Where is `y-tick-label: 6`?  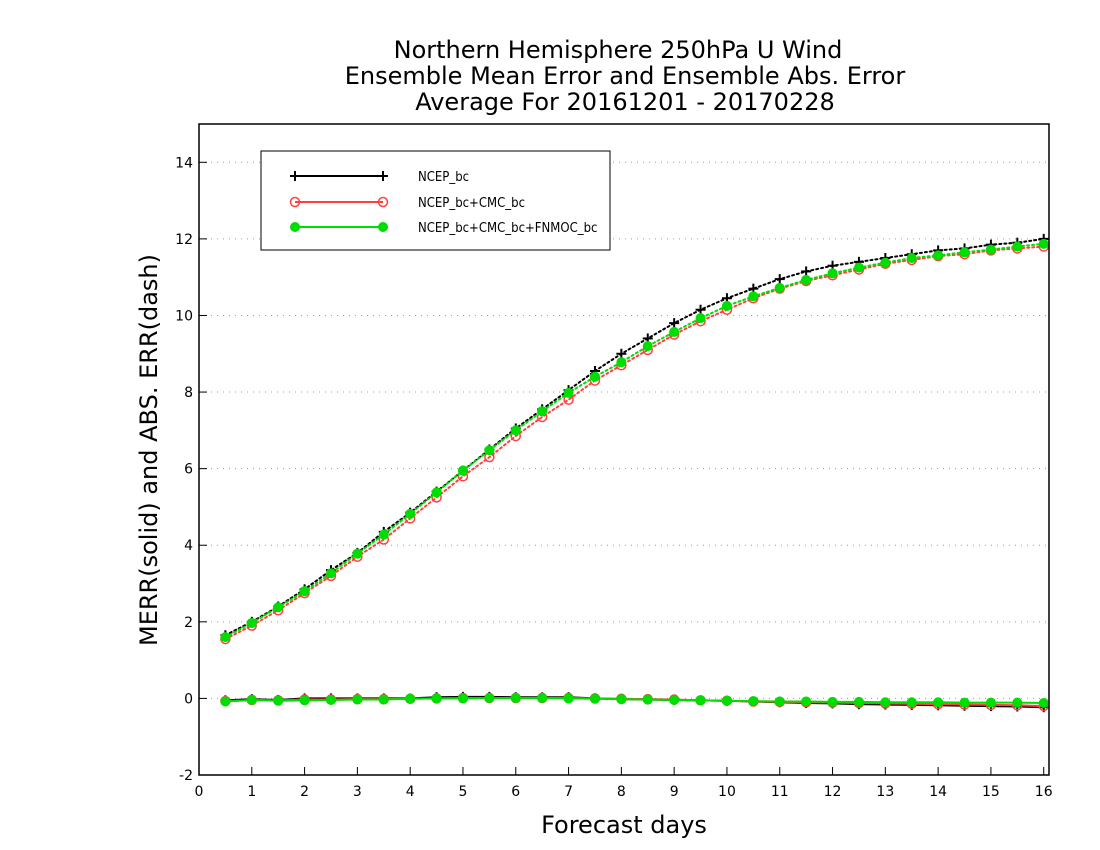 y-tick-label: 6 is located at coordinates (188, 470).